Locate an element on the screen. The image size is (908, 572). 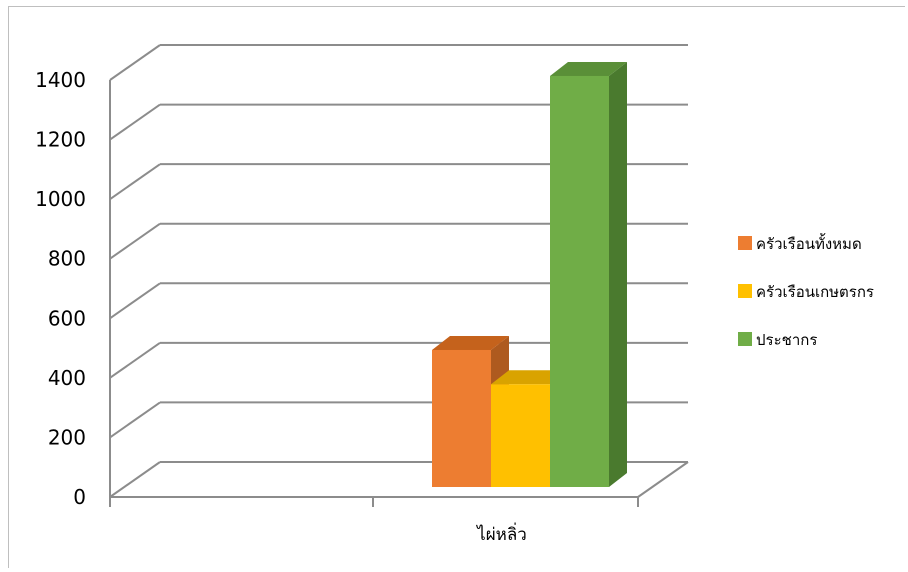
floor-edge is located at coordinates (663, 479).